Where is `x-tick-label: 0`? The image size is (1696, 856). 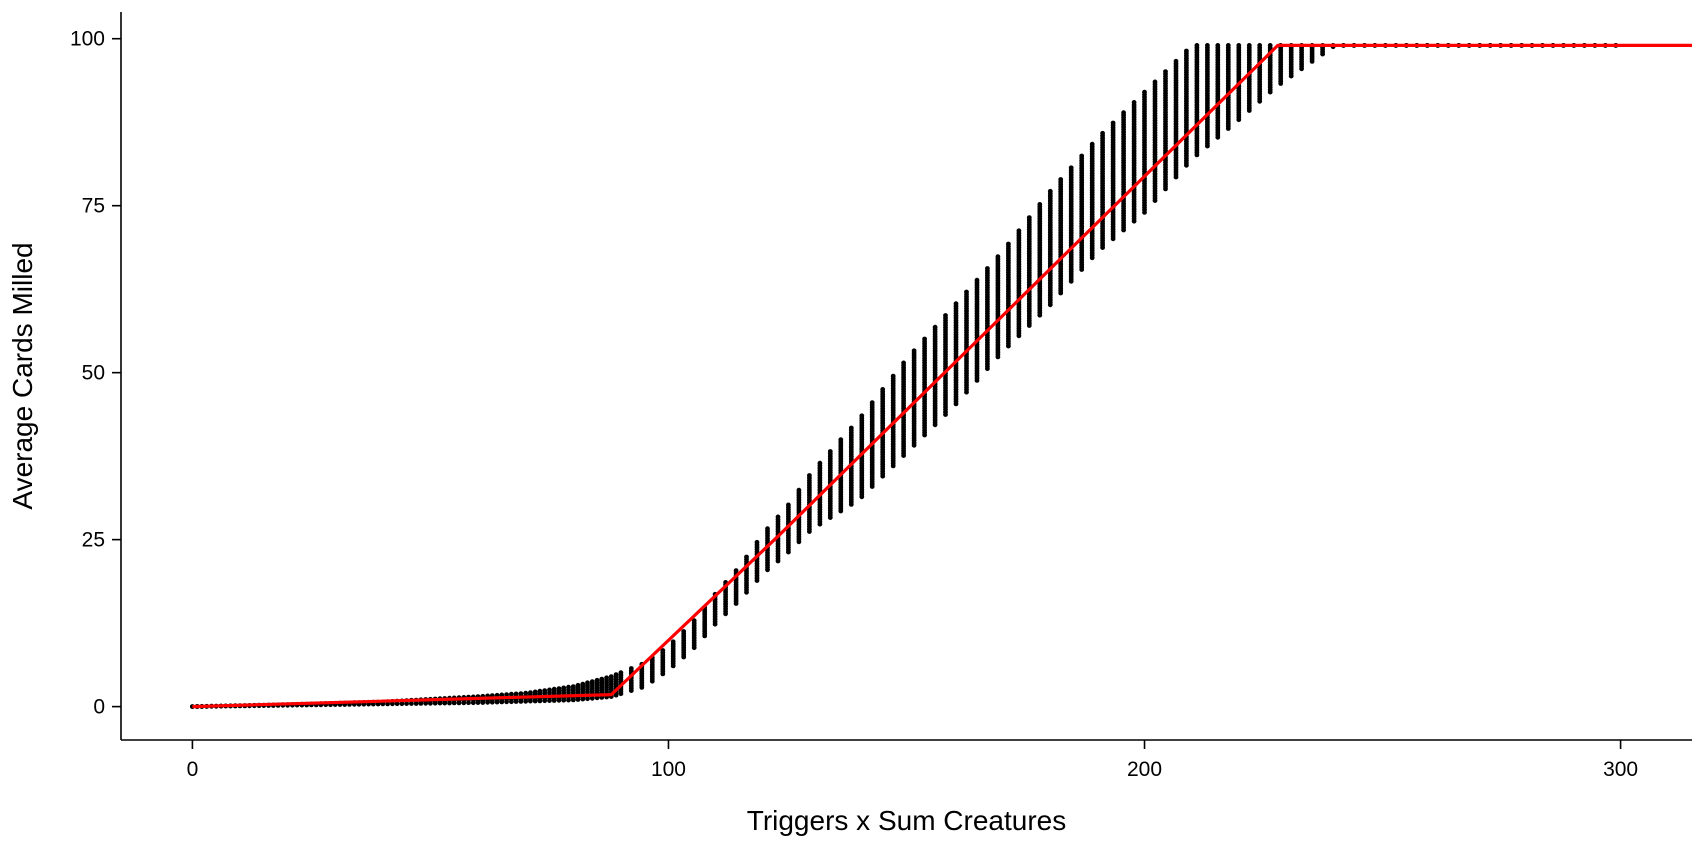 x-tick-label: 0 is located at coordinates (193, 769).